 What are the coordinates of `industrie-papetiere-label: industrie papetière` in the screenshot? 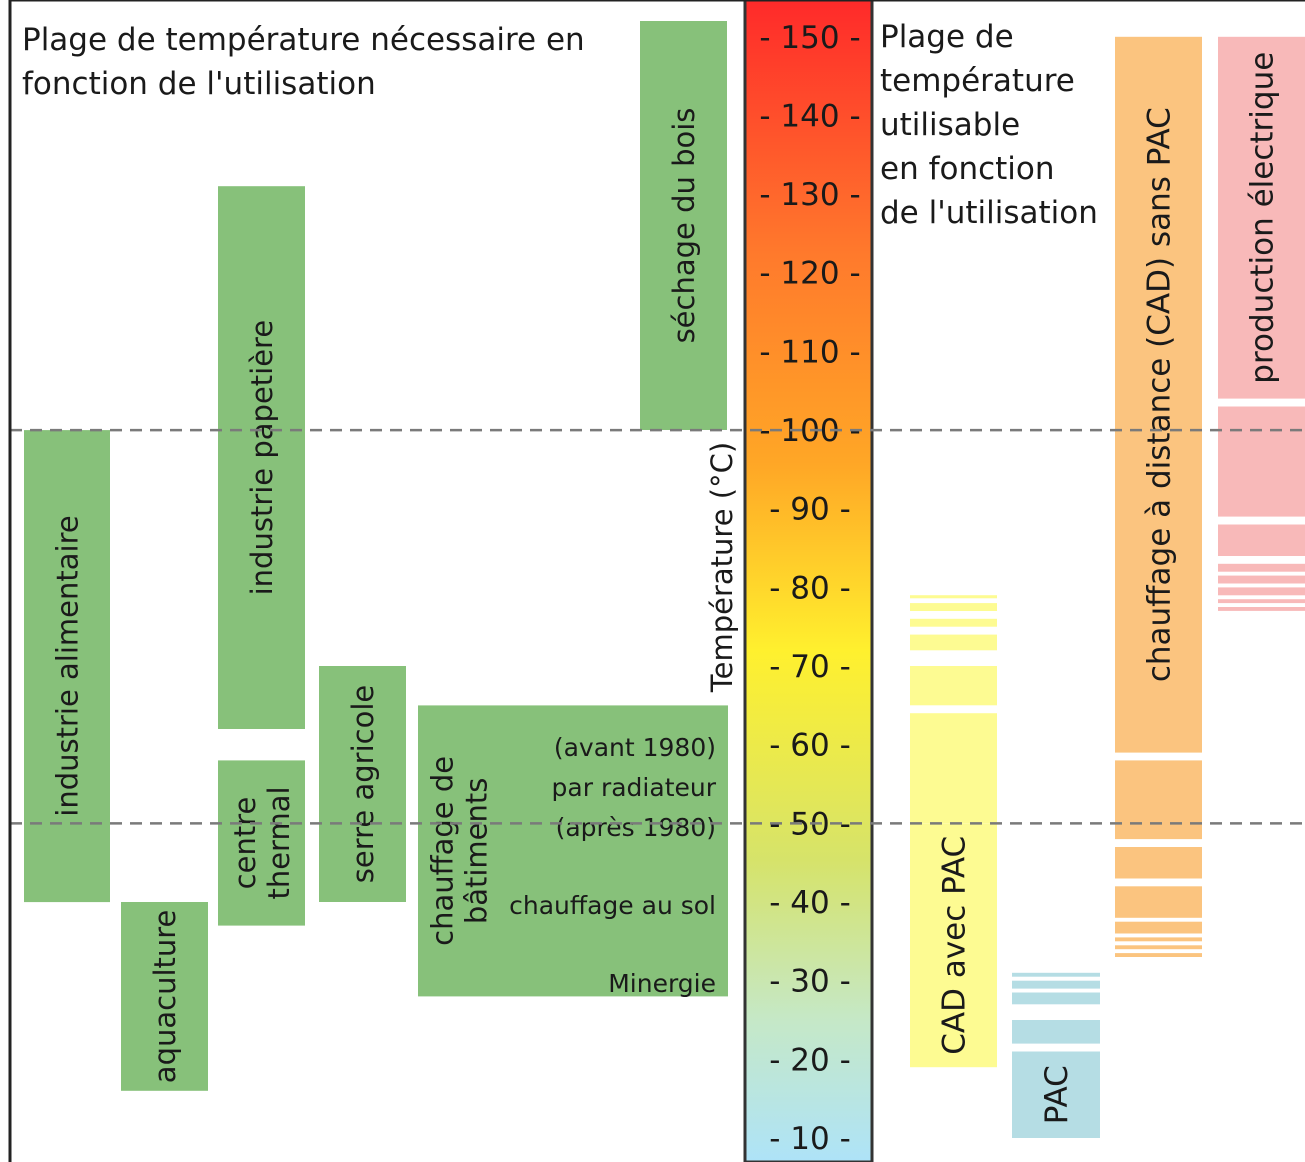 It's located at (262, 458).